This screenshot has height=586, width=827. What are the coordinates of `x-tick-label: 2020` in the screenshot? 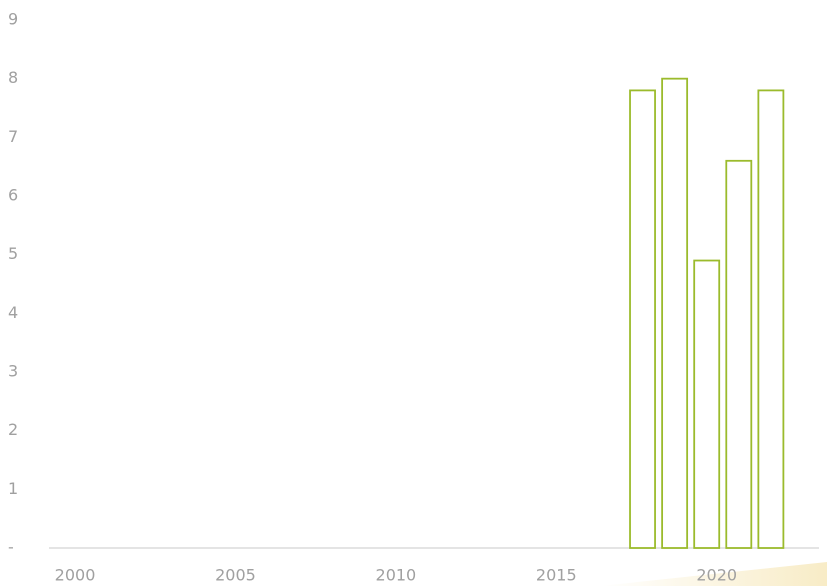 It's located at (716, 575).